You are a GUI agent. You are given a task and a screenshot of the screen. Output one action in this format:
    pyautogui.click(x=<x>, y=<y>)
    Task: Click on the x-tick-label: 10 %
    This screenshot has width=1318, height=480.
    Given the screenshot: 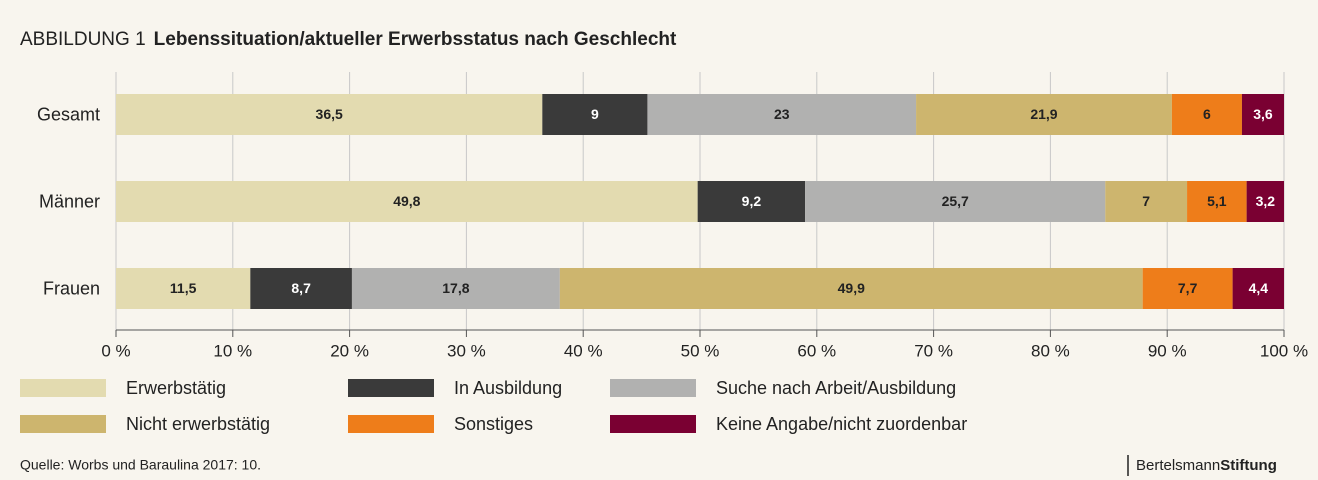 What is the action you would take?
    pyautogui.click(x=232, y=350)
    